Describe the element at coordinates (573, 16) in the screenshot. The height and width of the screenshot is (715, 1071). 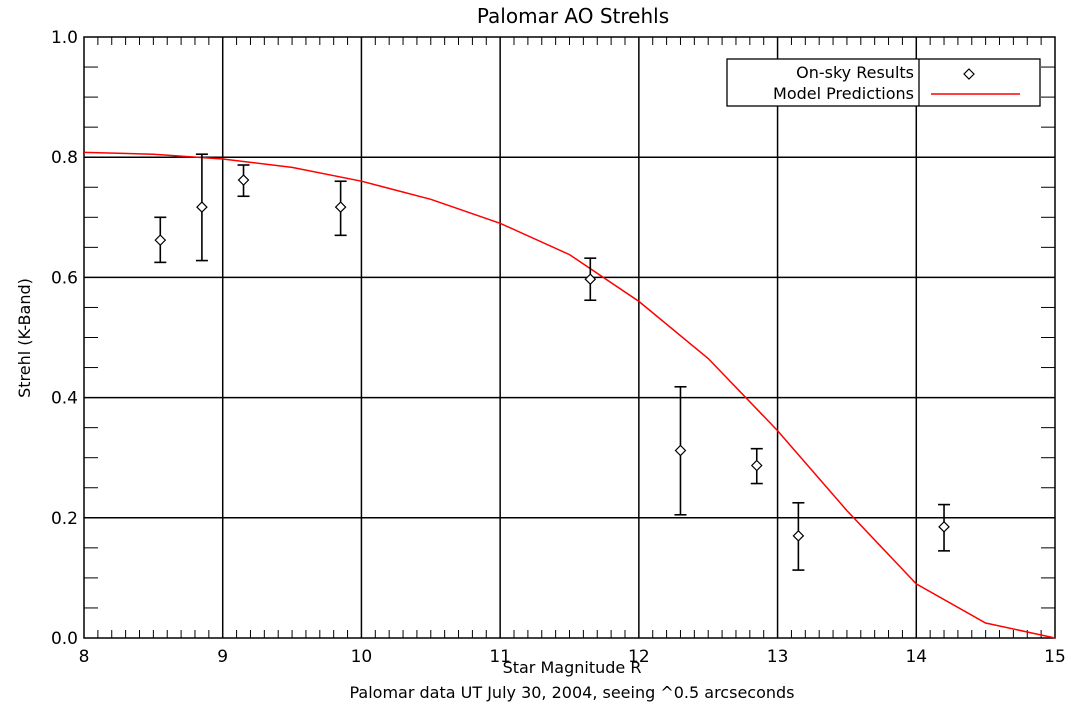
I see `chart-title: Palomar AO Strehls` at that location.